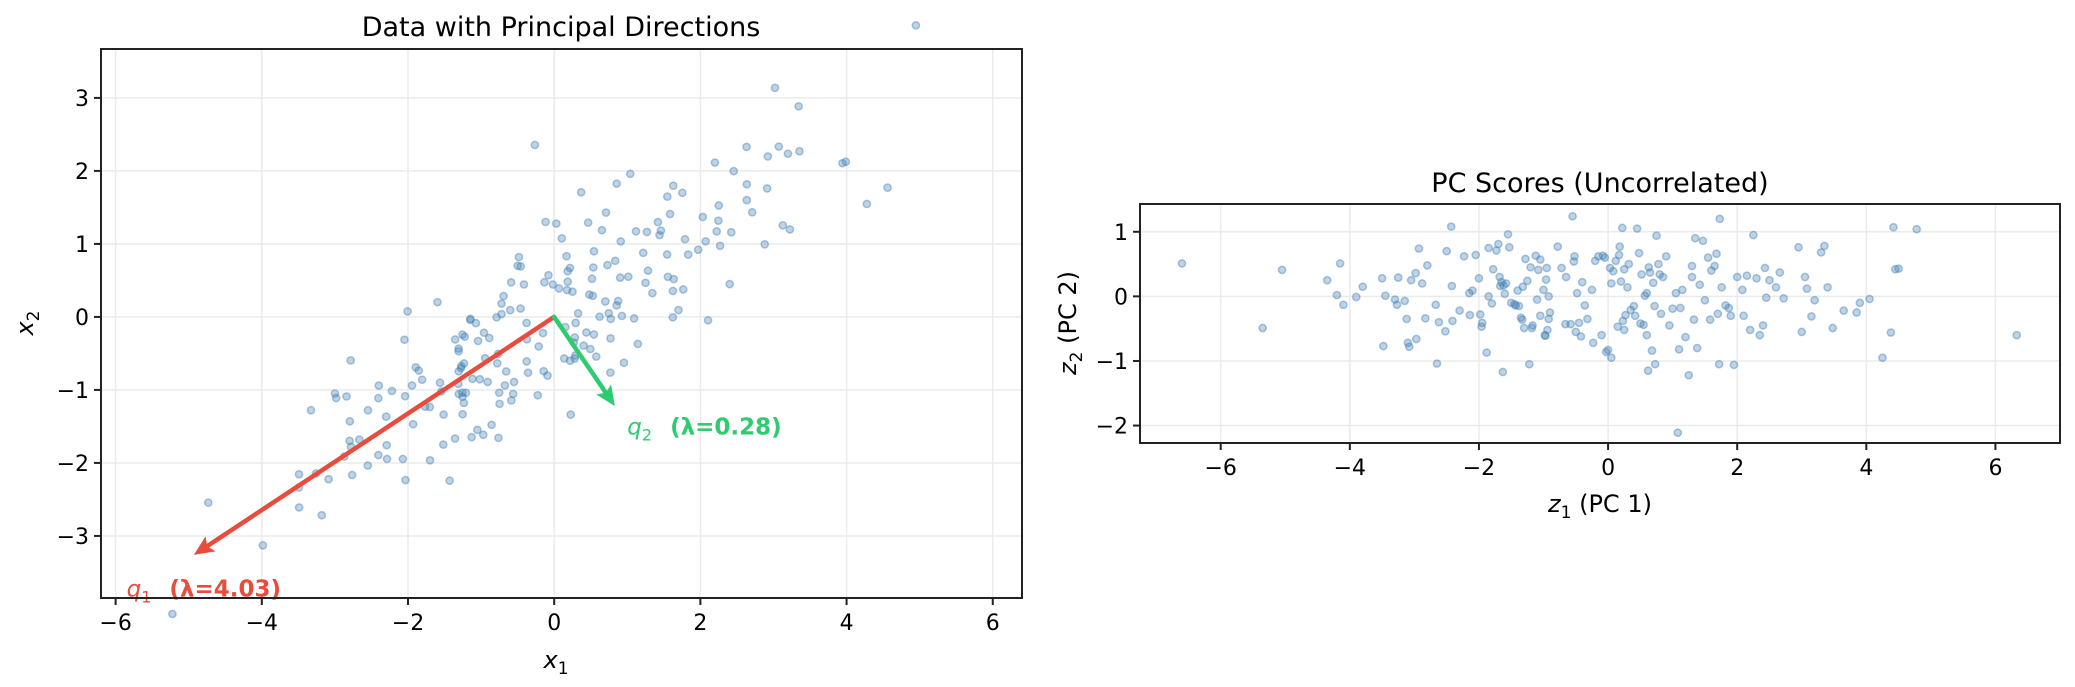 This screenshot has height=687, width=2075. I want to click on y-tick-label: −1, so click(73, 391).